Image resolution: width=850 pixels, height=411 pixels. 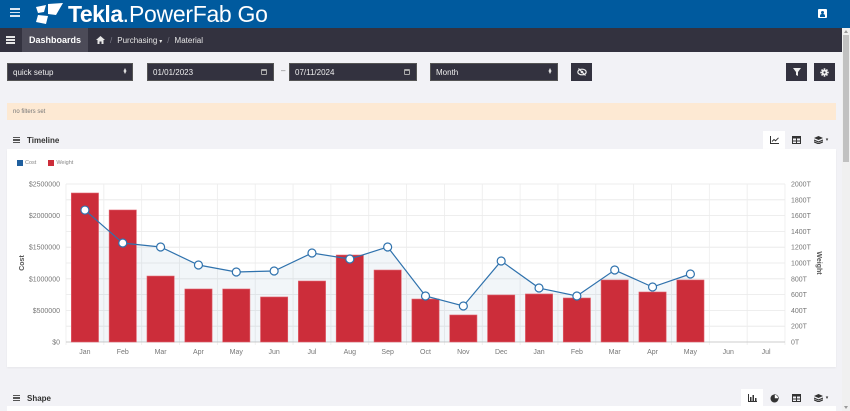 I want to click on breadcrumb-material: Material, so click(x=188, y=40).